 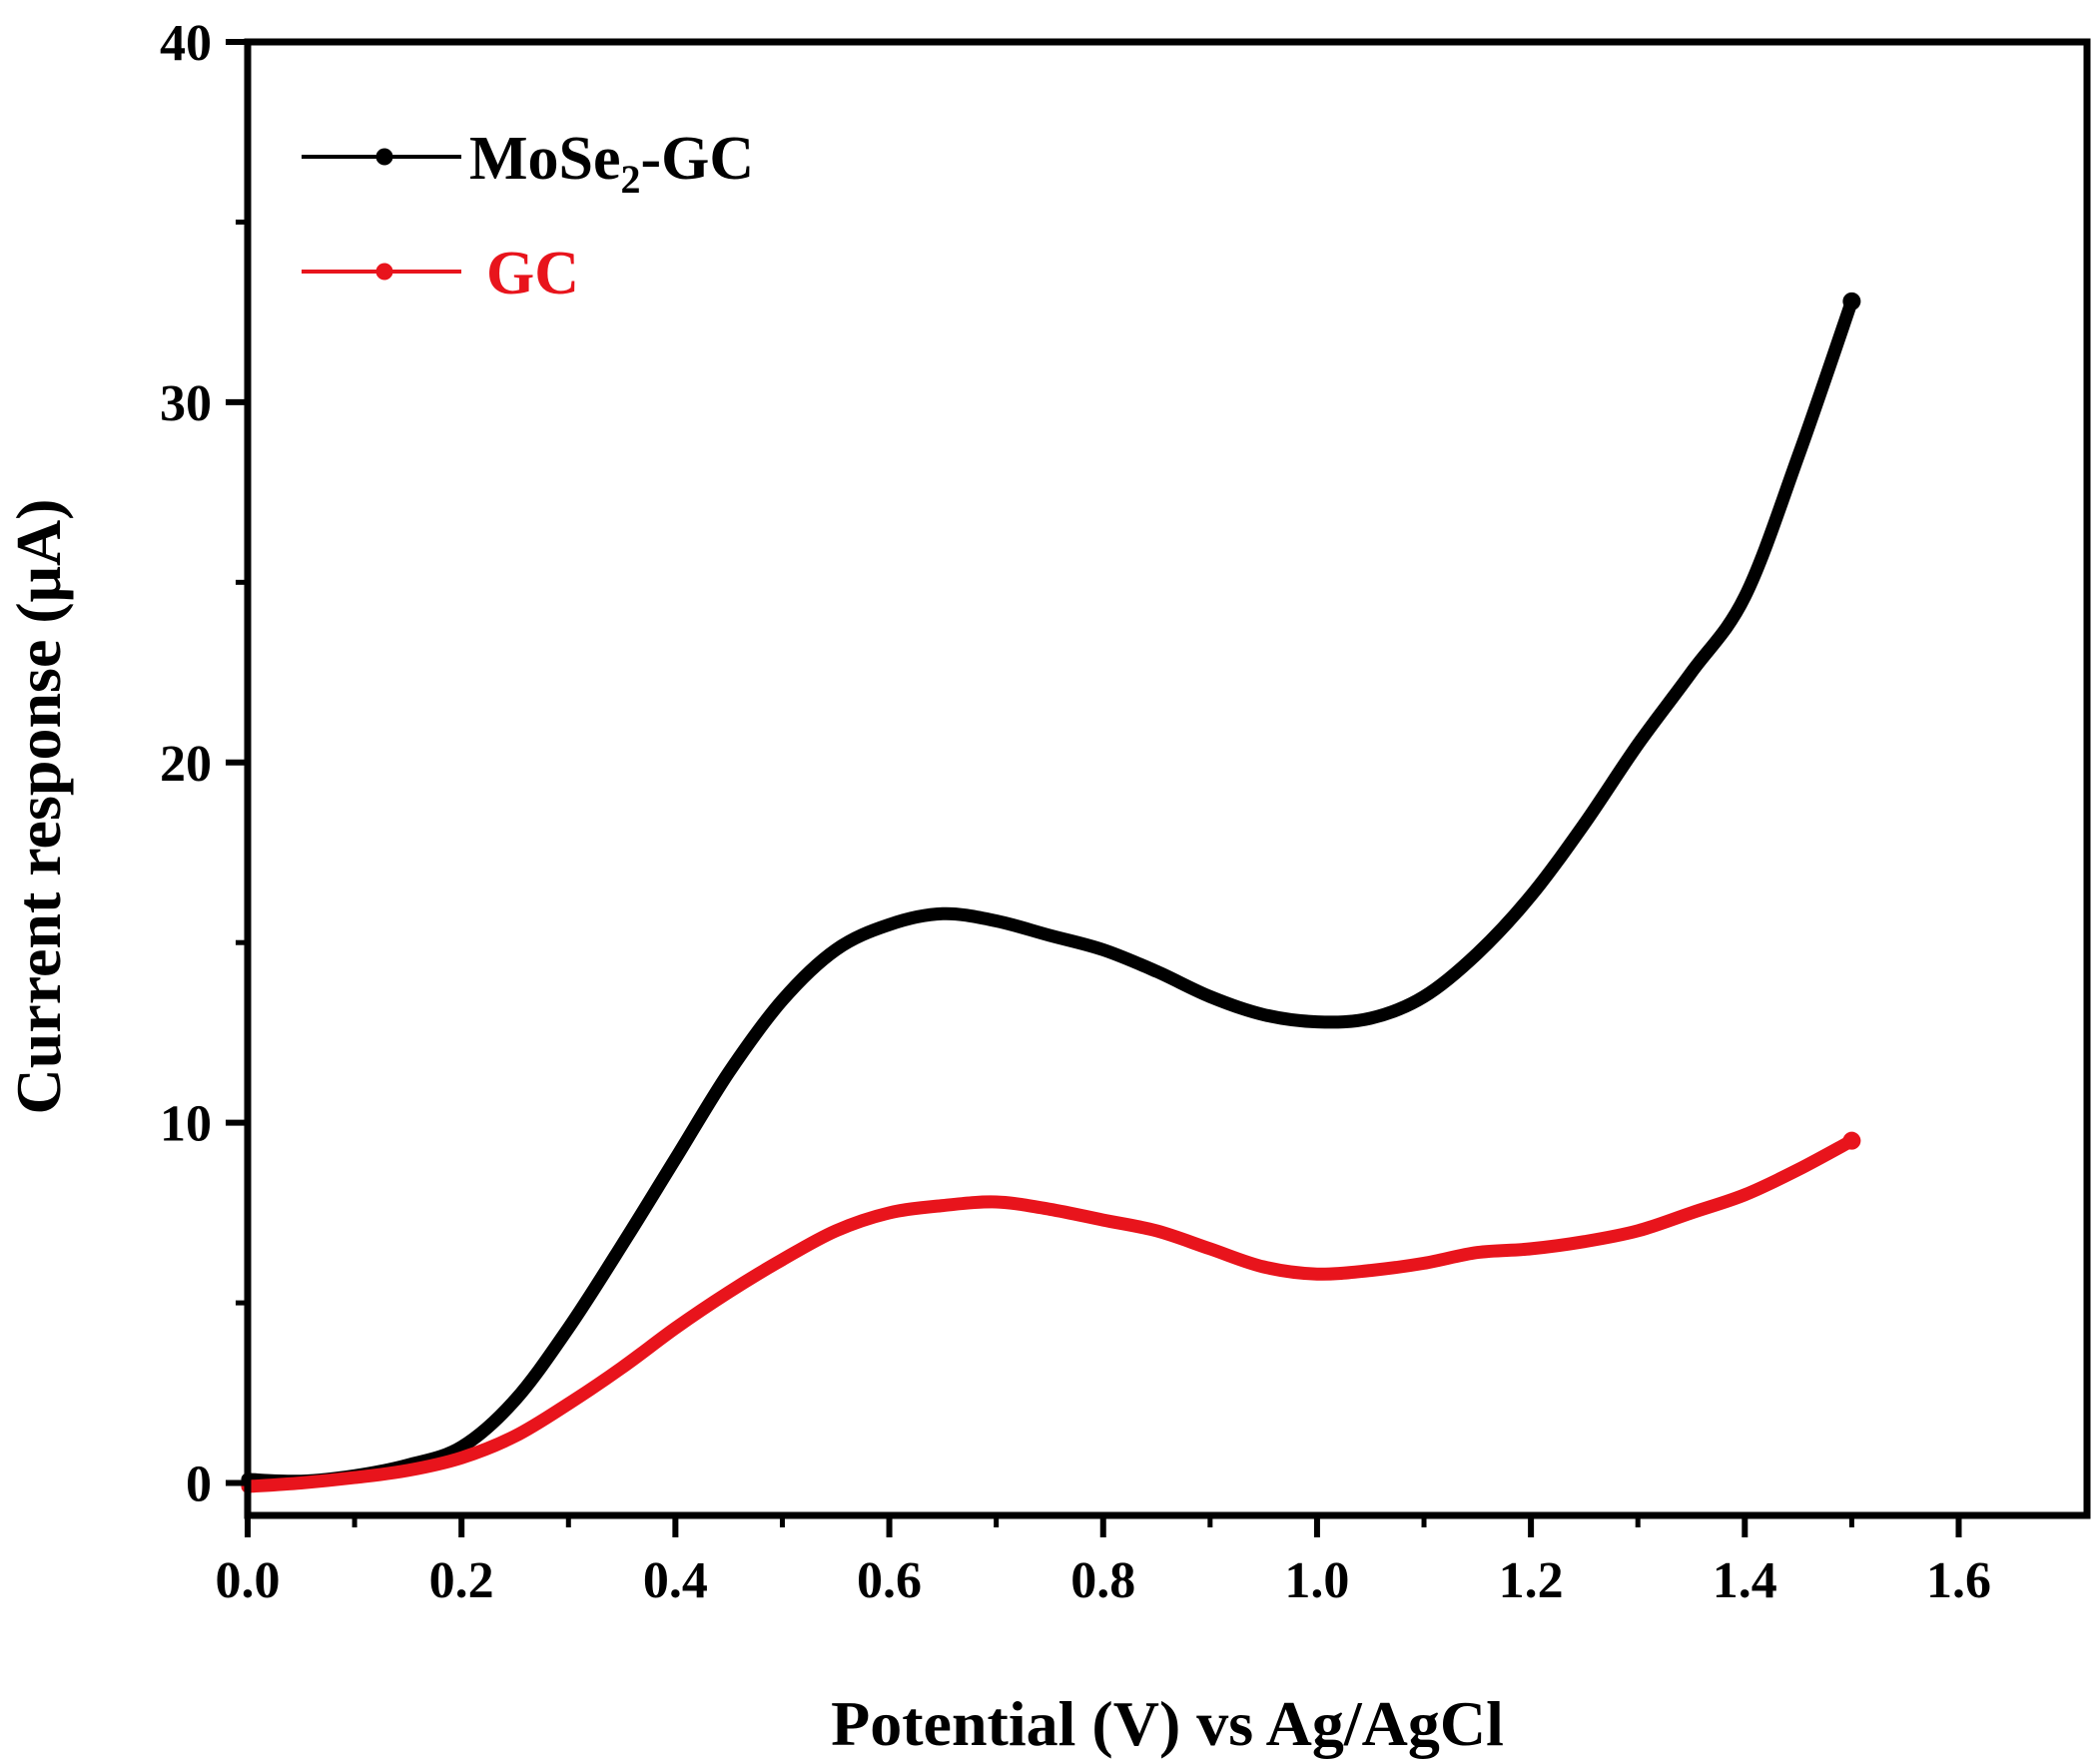 I want to click on y-tick-label: 20, so click(x=186, y=764).